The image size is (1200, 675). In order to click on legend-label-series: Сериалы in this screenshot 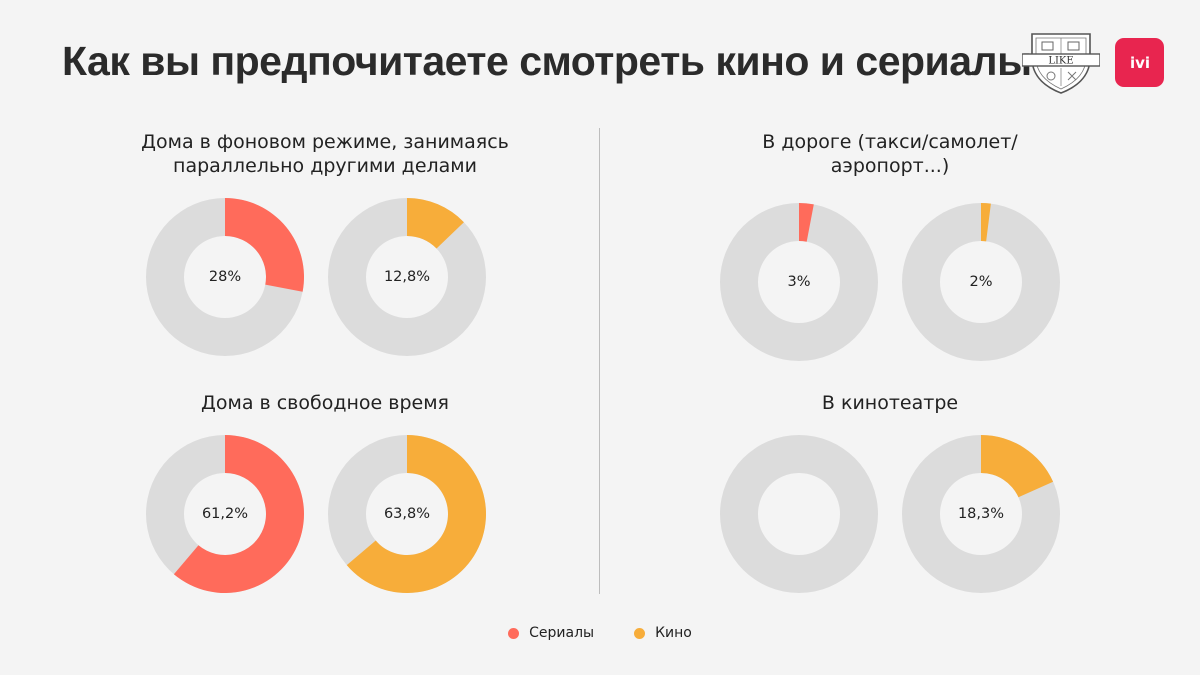, I will do `click(562, 633)`.